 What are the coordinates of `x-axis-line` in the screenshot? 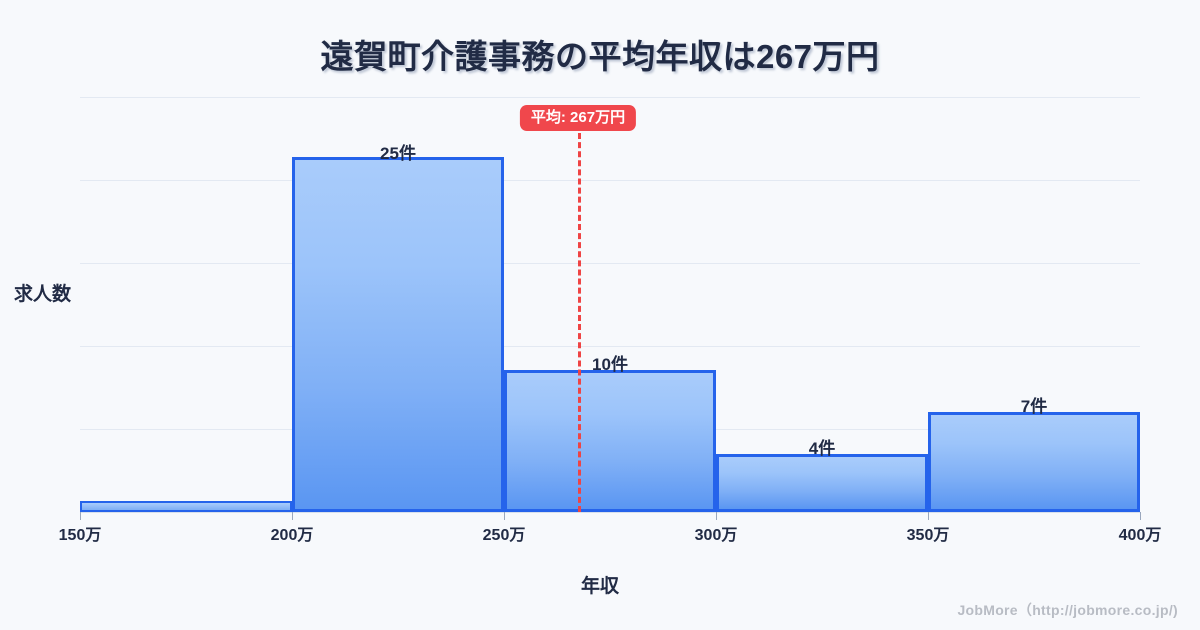 It's located at (610, 512).